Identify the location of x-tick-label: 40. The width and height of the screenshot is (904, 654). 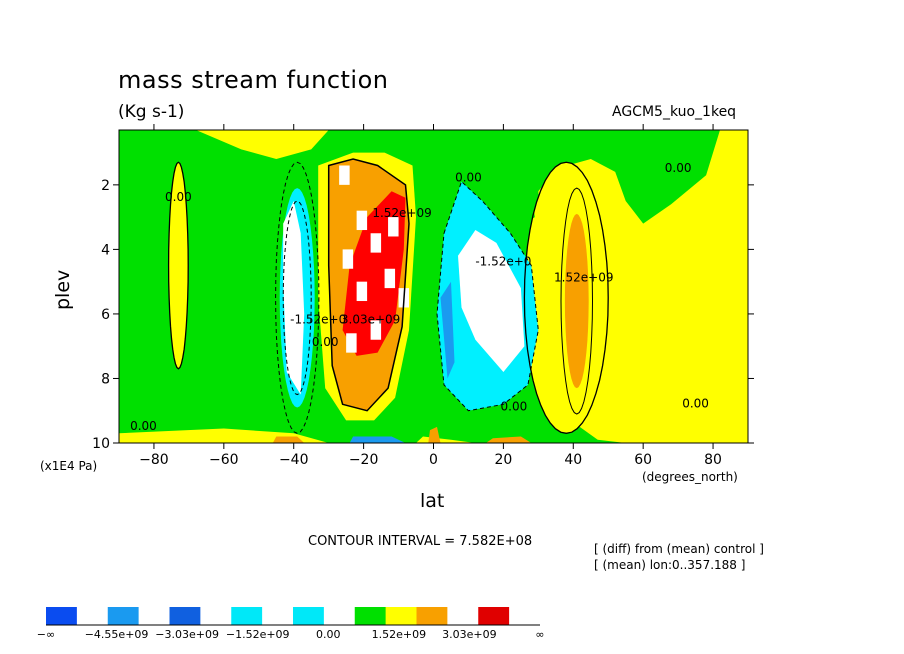
(573, 460).